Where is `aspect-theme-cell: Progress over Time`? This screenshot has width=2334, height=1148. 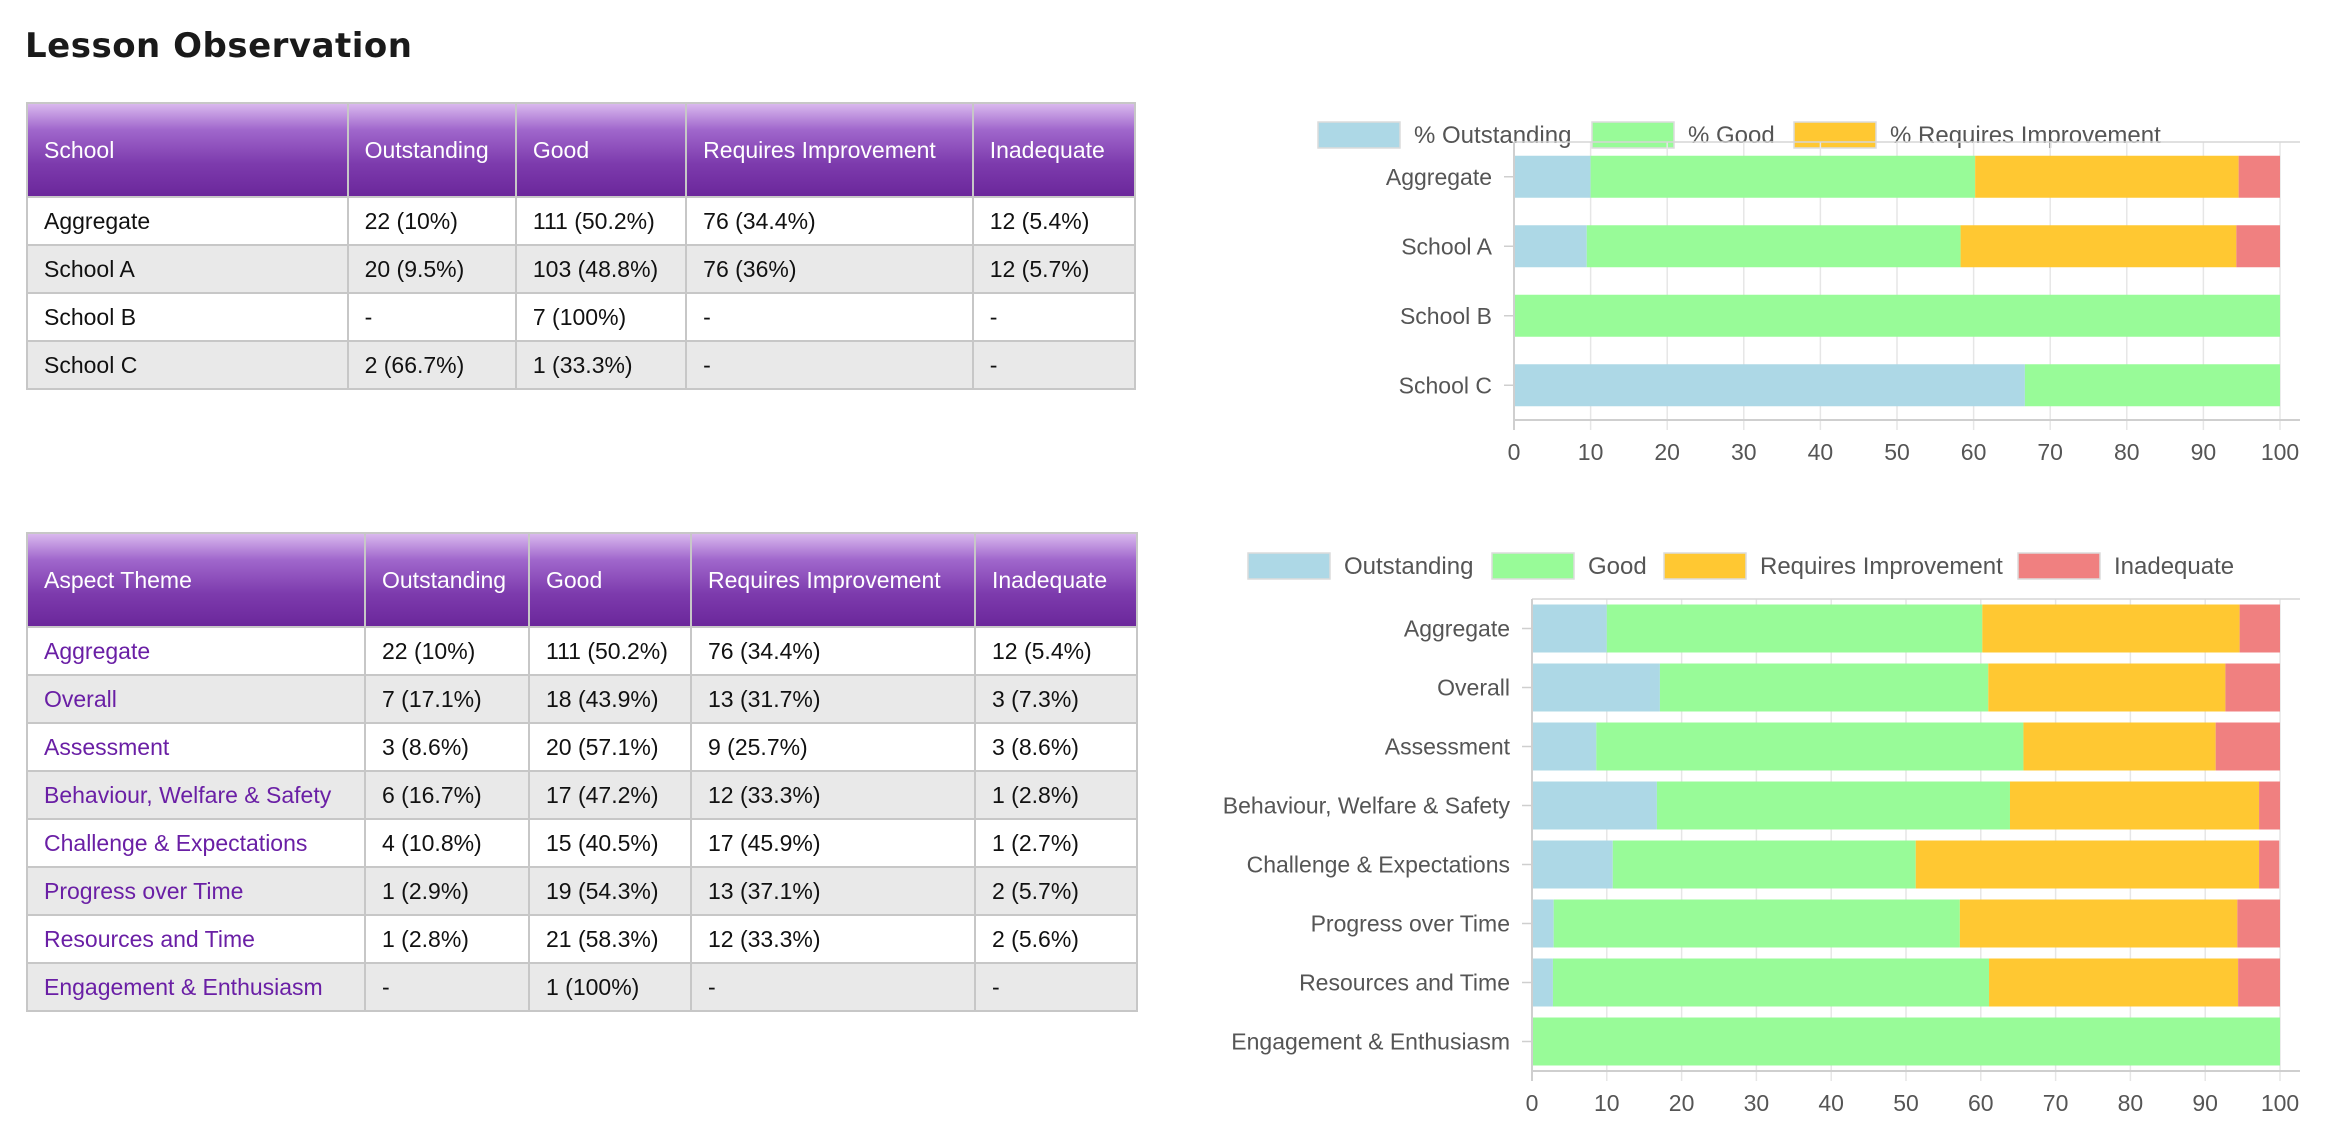 aspect-theme-cell: Progress over Time is located at coordinates (196, 891).